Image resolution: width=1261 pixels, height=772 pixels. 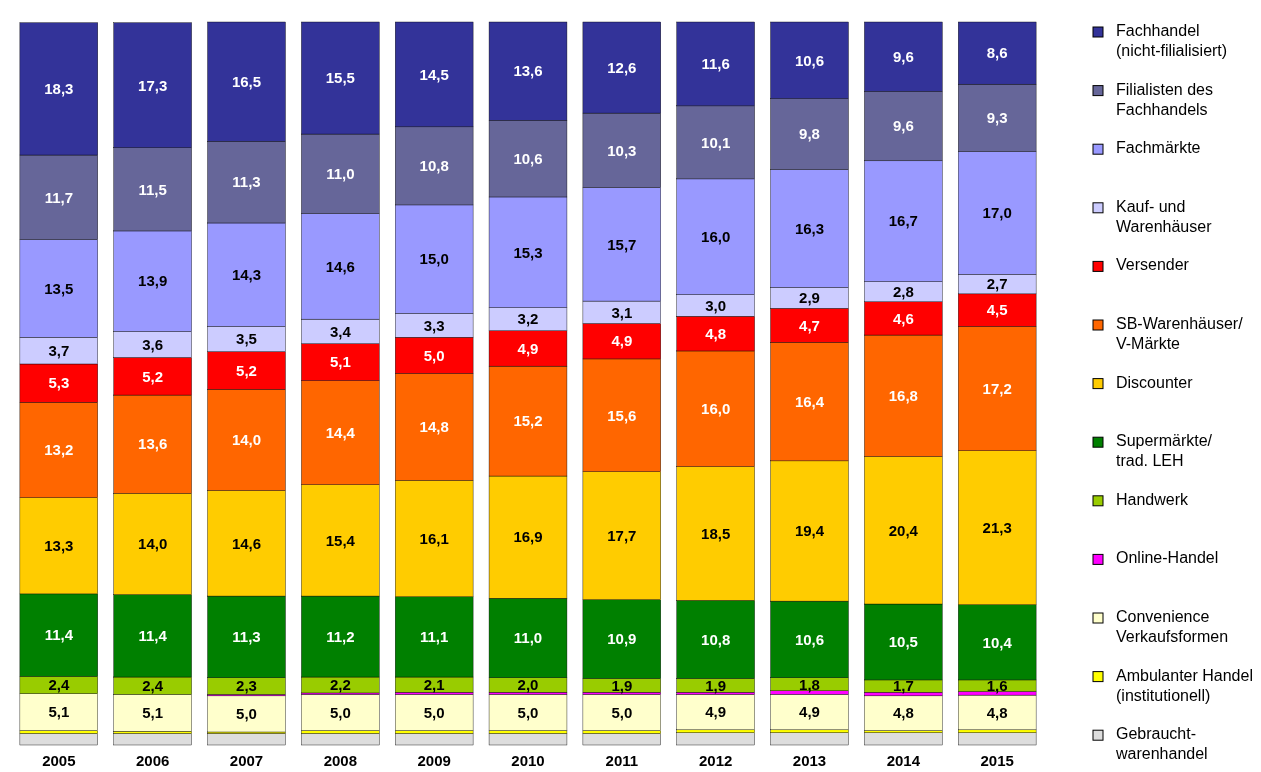 What do you see at coordinates (59, 760) in the screenshot?
I see `x-tick-label: 2005` at bounding box center [59, 760].